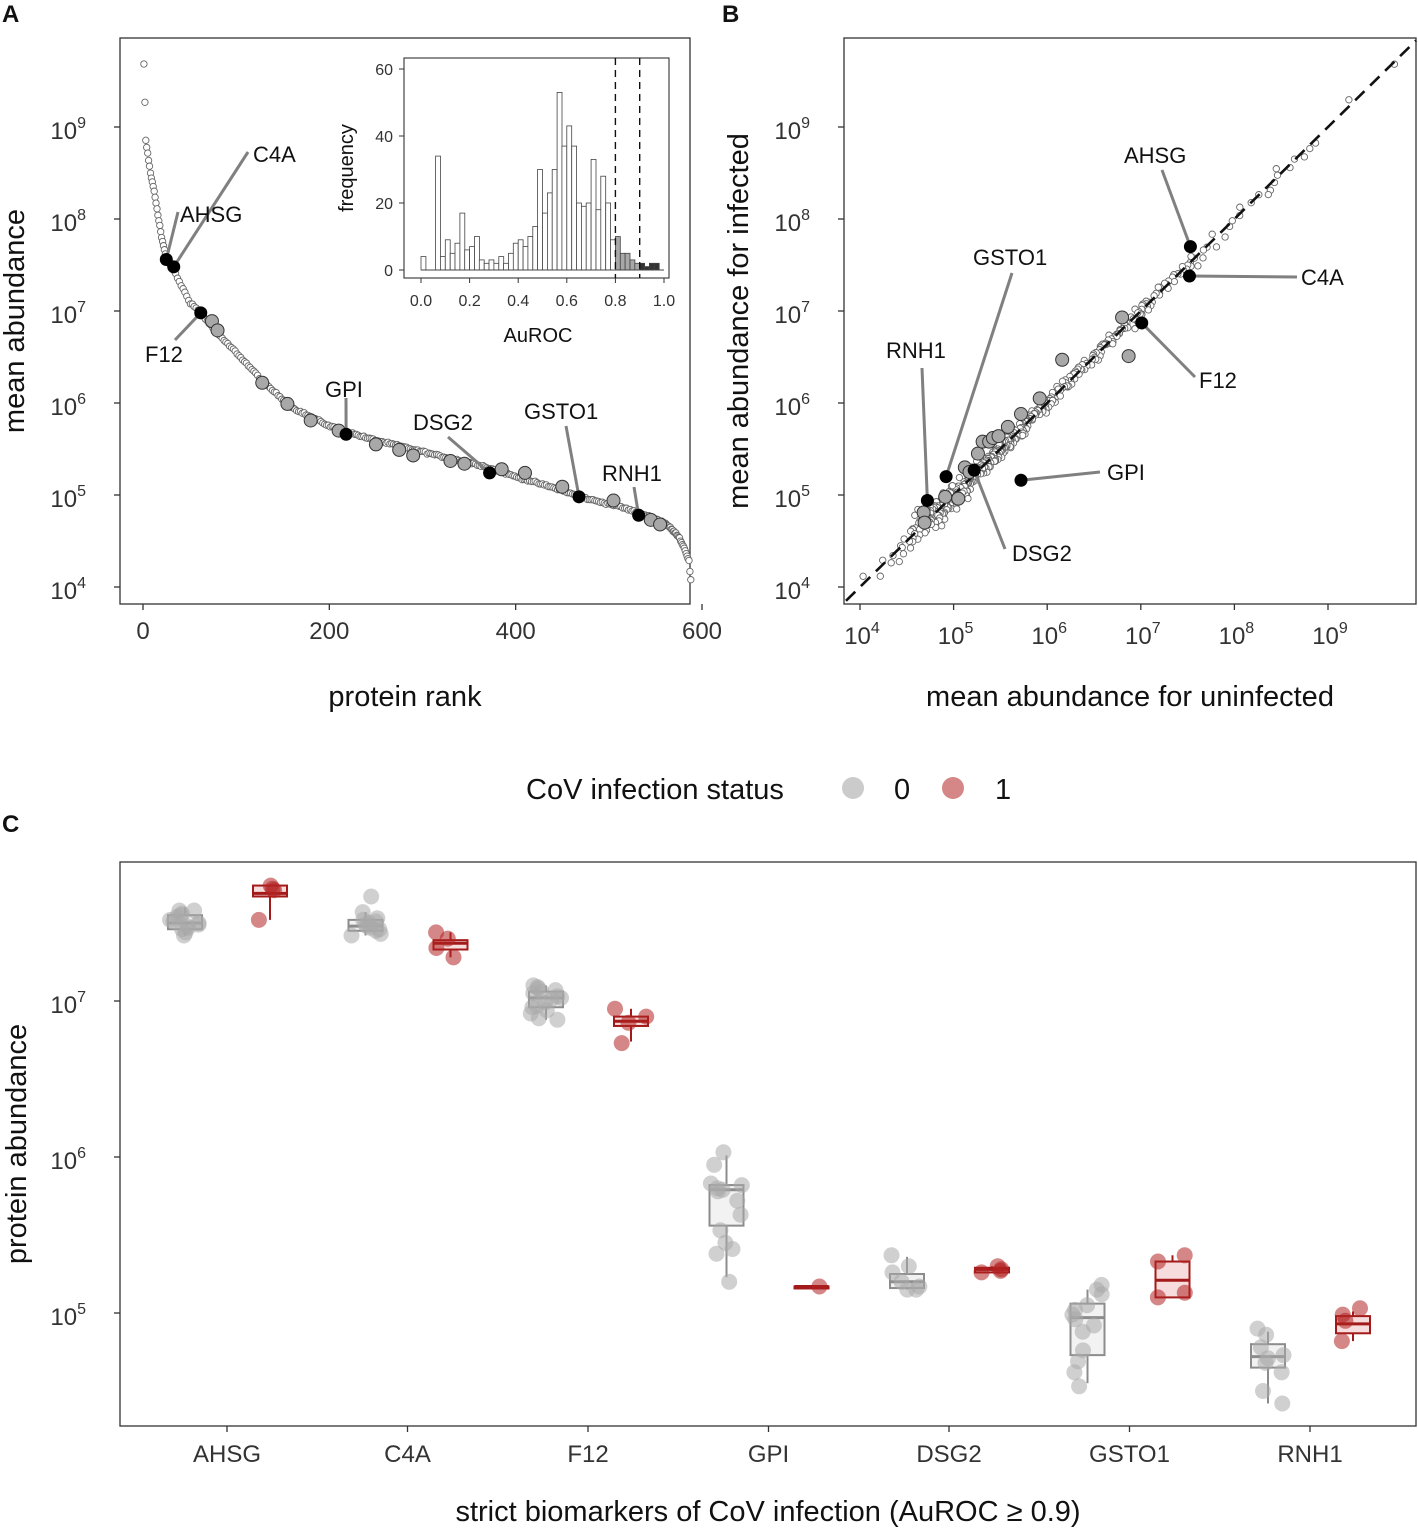  Describe the element at coordinates (805, 491) in the screenshot. I see `panel-b-y-tick-label-exponent: 5` at that location.